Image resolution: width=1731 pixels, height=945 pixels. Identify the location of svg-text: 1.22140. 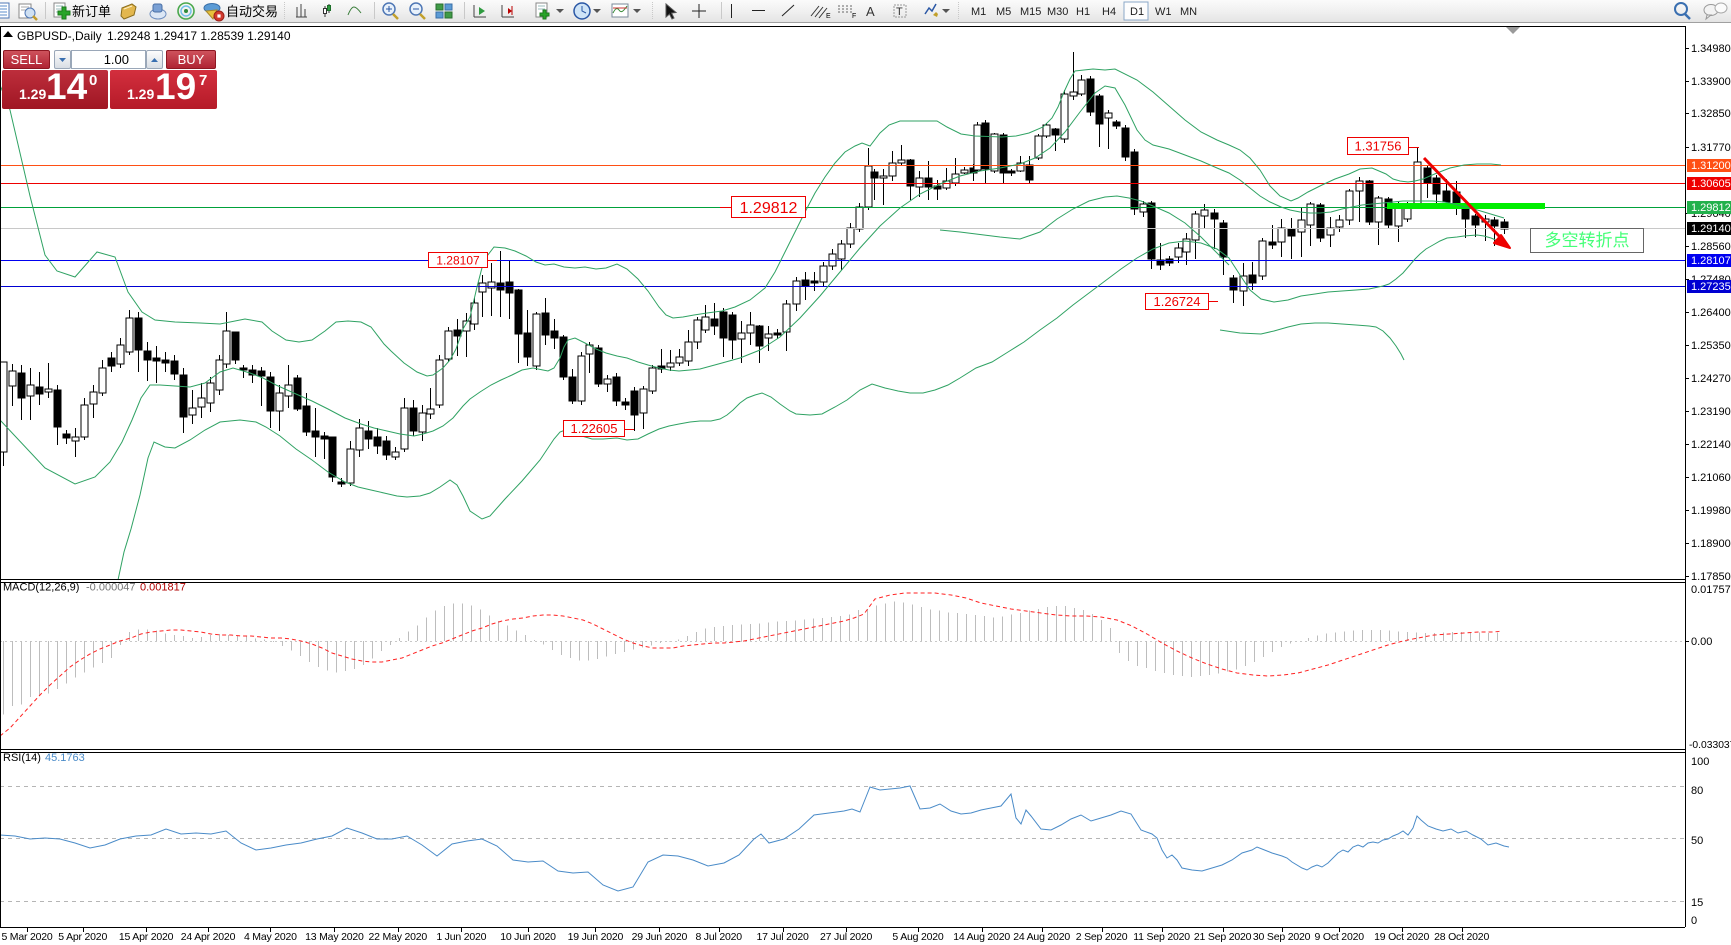
(1711, 445).